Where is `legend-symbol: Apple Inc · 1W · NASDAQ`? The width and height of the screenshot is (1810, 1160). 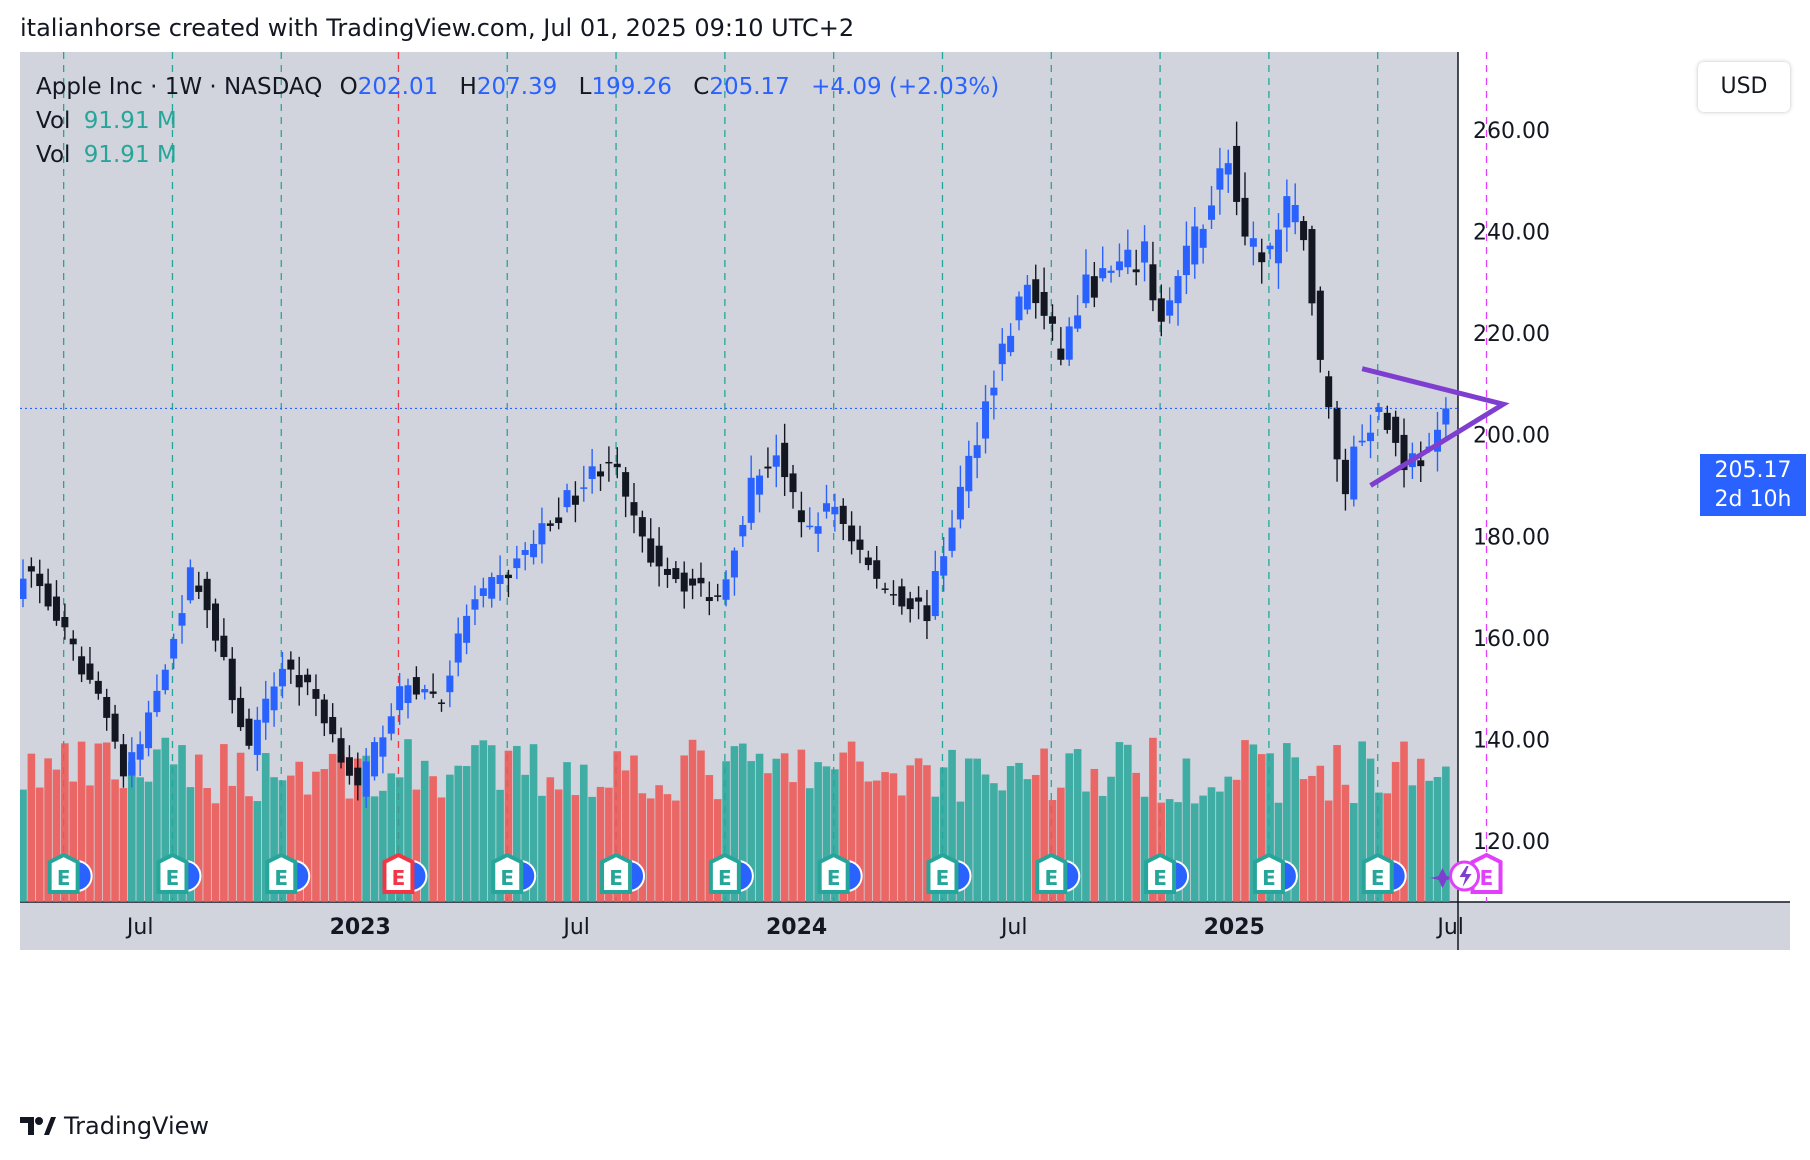
legend-symbol: Apple Inc · 1W · NASDAQ is located at coordinates (179, 87).